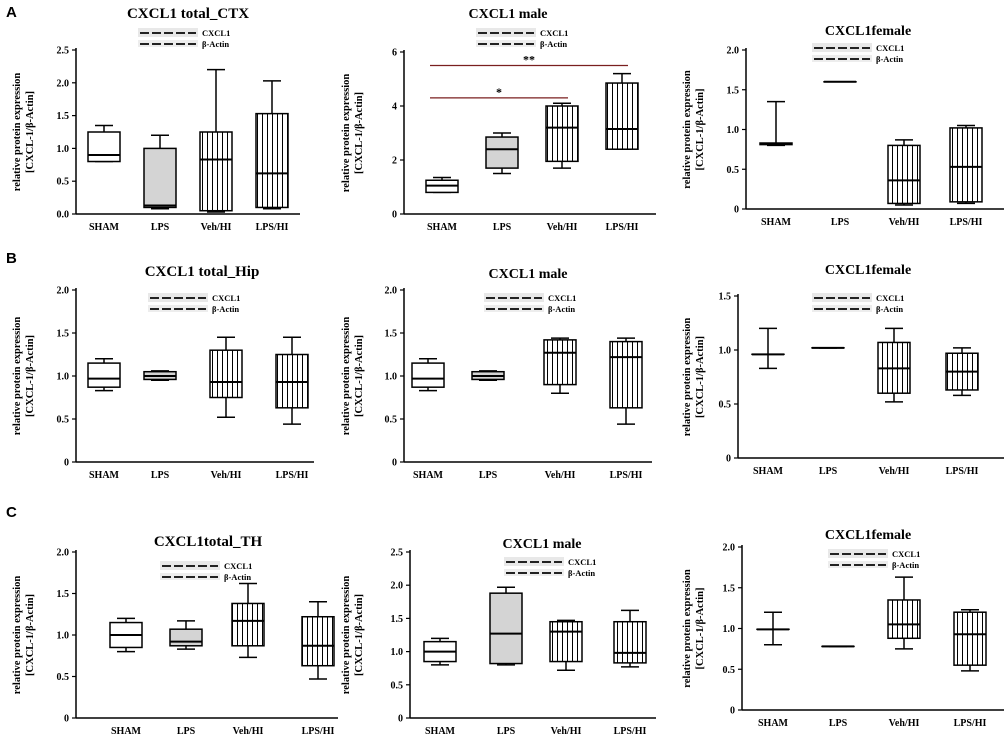 This screenshot has width=1008, height=740. What do you see at coordinates (394, 107) in the screenshot?
I see `y-tick-label: 4` at bounding box center [394, 107].